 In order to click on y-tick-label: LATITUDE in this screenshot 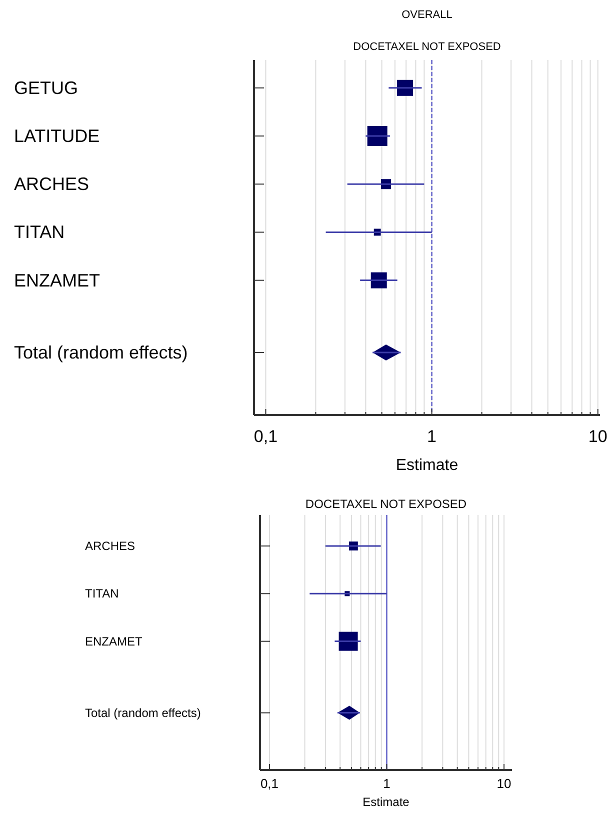, I will do `click(57, 136)`.